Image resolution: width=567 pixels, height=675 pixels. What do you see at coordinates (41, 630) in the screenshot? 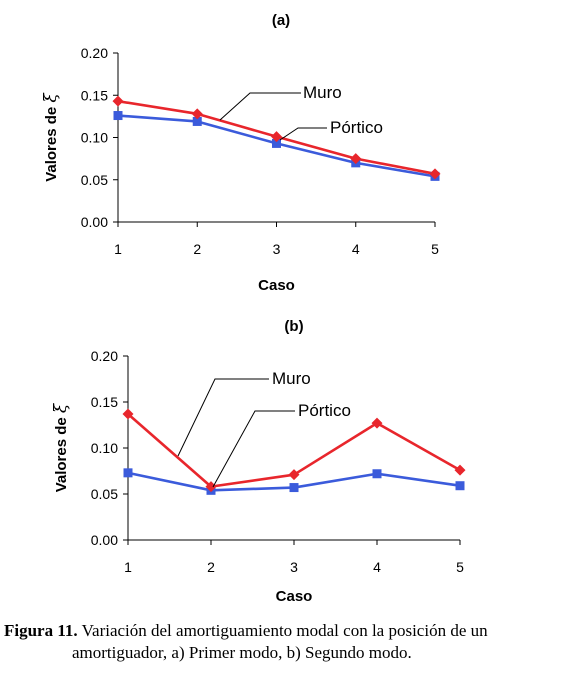
I see `figure-label: Figura 11.` at bounding box center [41, 630].